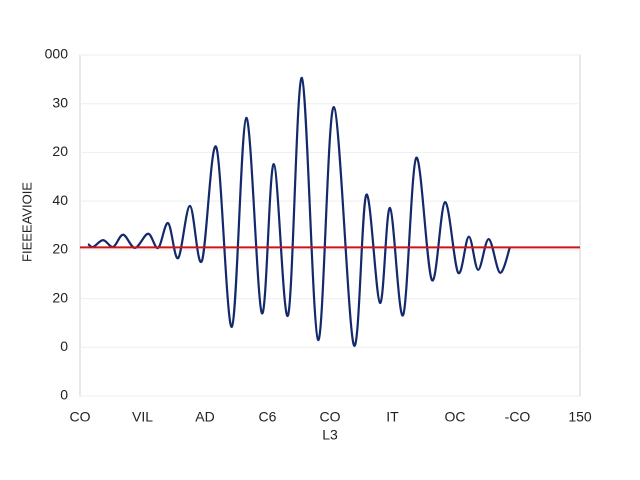 This screenshot has height=480, width=640. Describe the element at coordinates (26, 222) in the screenshot. I see `y-axis-label: FIEEEAVIOIE` at that location.